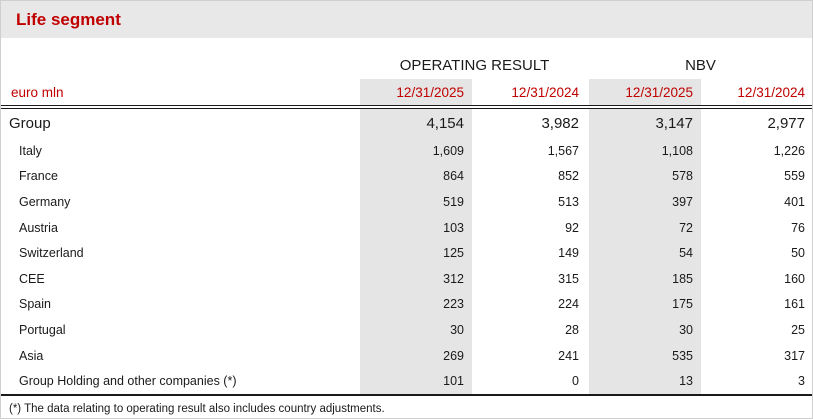  Describe the element at coordinates (416, 355) in the screenshot. I see `value-cell: 269` at that location.